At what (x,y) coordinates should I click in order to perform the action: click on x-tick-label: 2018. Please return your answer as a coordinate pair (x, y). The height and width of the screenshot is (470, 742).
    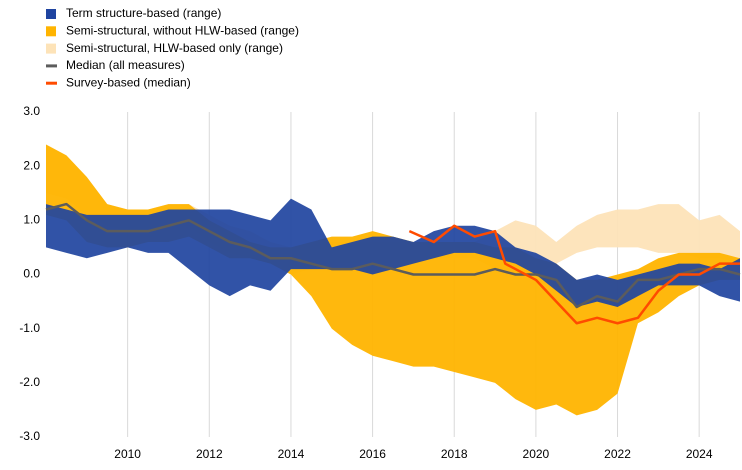
    Looking at the image, I should click on (454, 454).